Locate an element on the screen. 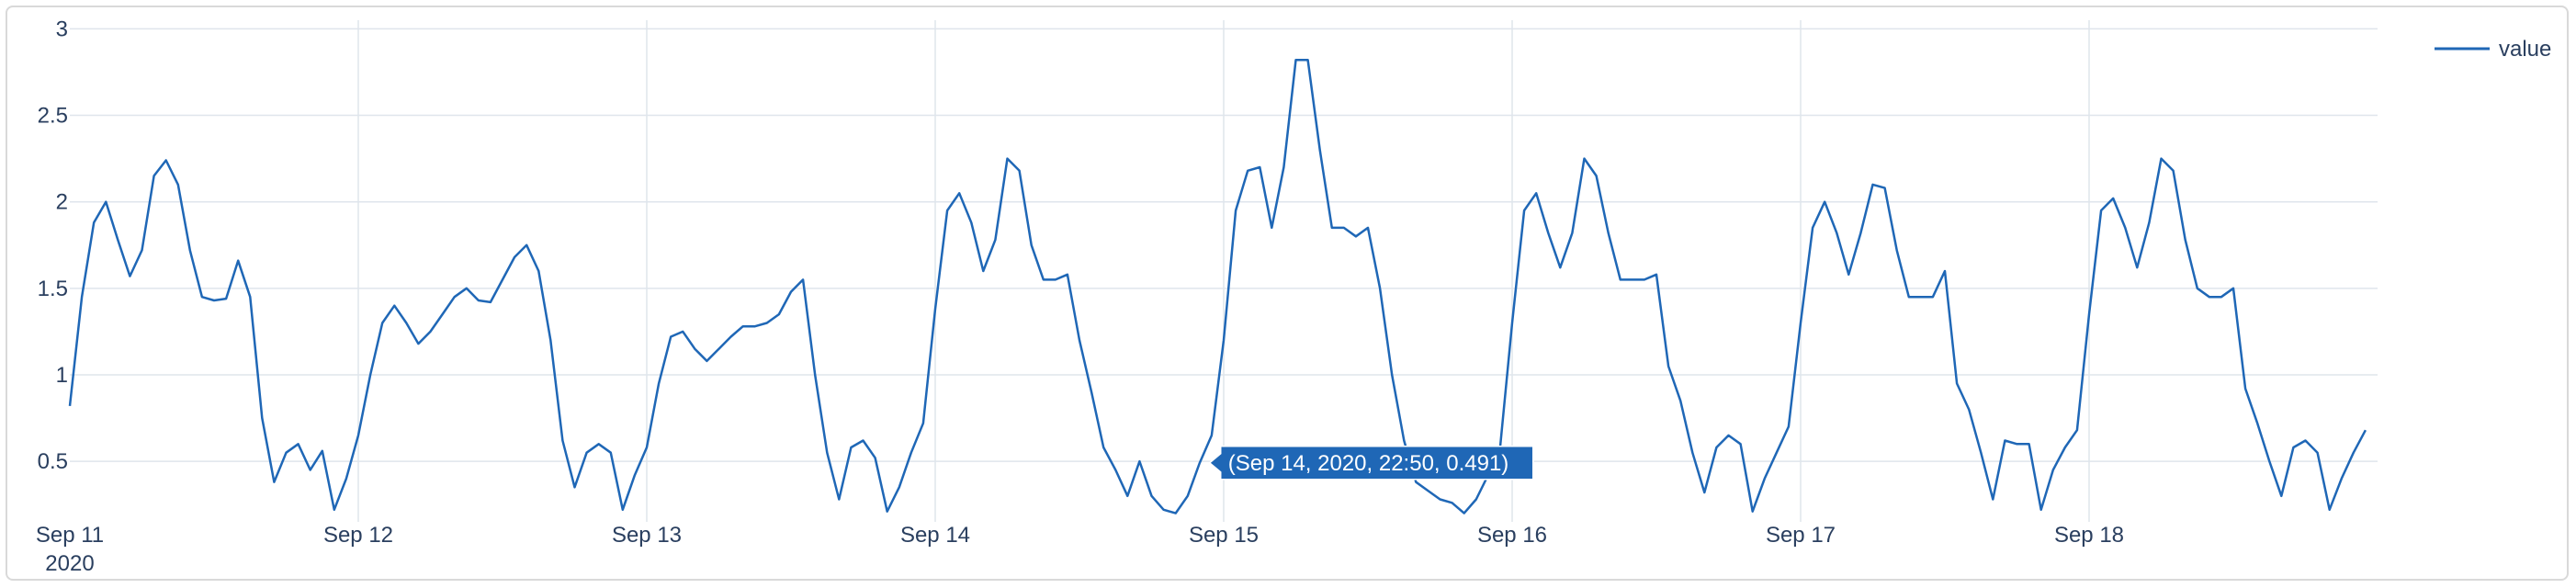 The height and width of the screenshot is (588, 2576). x-tick-label: Sep 18 is located at coordinates (2089, 535).